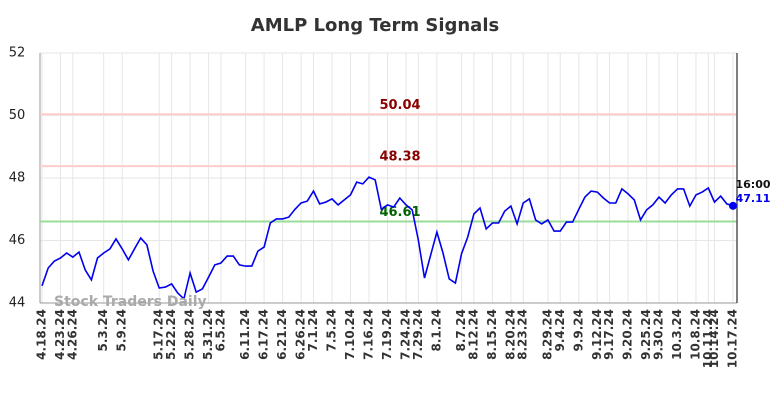  I want to click on x-tick-label: 8.1.24, so click(436, 330).